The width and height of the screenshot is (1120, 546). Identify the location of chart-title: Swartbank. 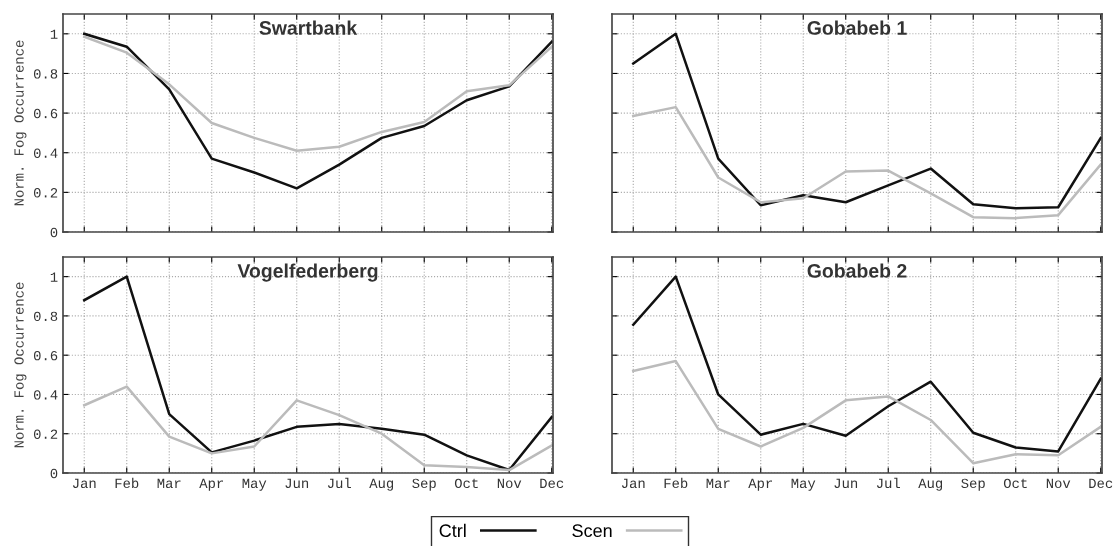
(308, 27).